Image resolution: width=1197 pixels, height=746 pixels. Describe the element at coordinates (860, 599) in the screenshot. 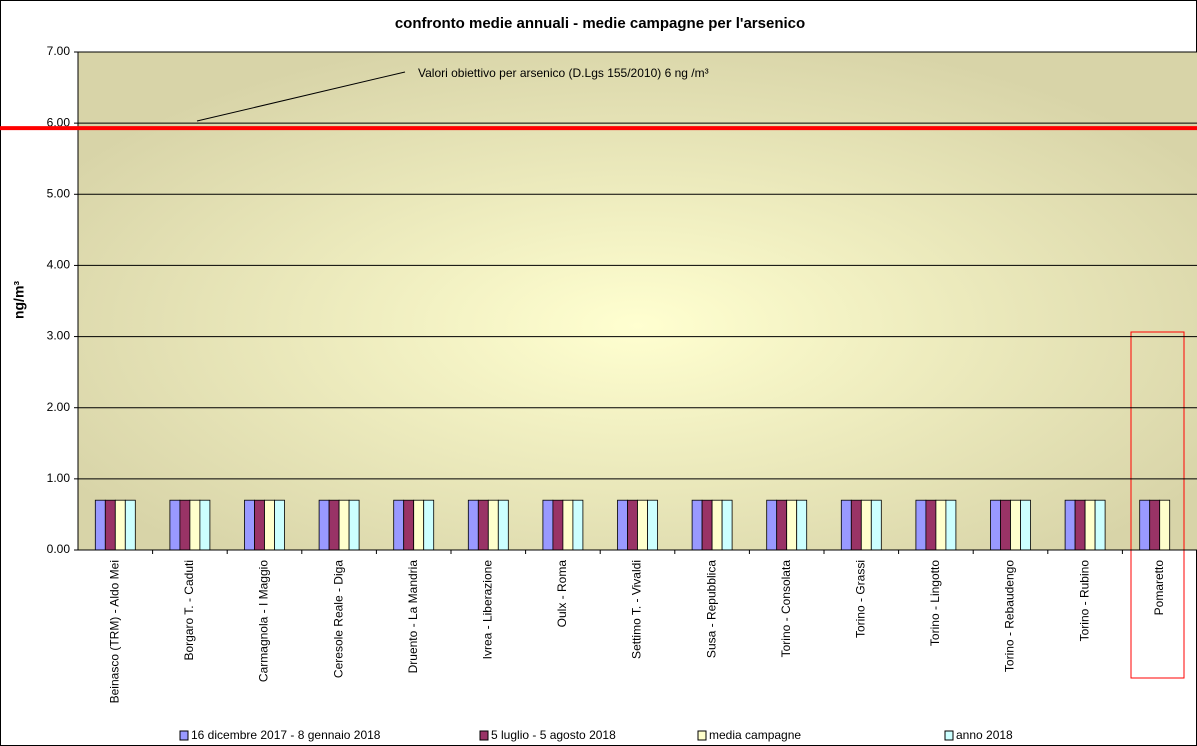

I see `x-tick-label: Torino - Grassi` at that location.